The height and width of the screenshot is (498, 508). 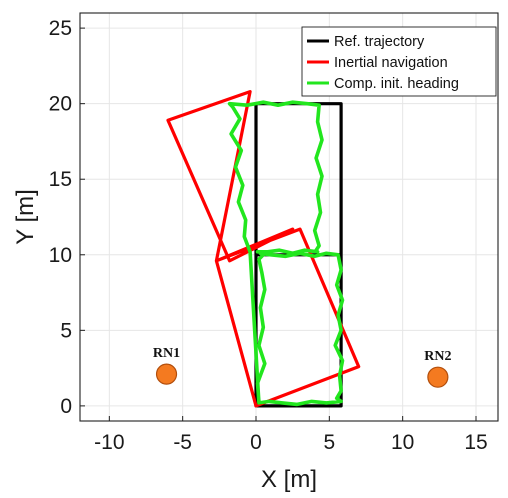 I want to click on y-tick-label: 10, so click(x=60, y=255).